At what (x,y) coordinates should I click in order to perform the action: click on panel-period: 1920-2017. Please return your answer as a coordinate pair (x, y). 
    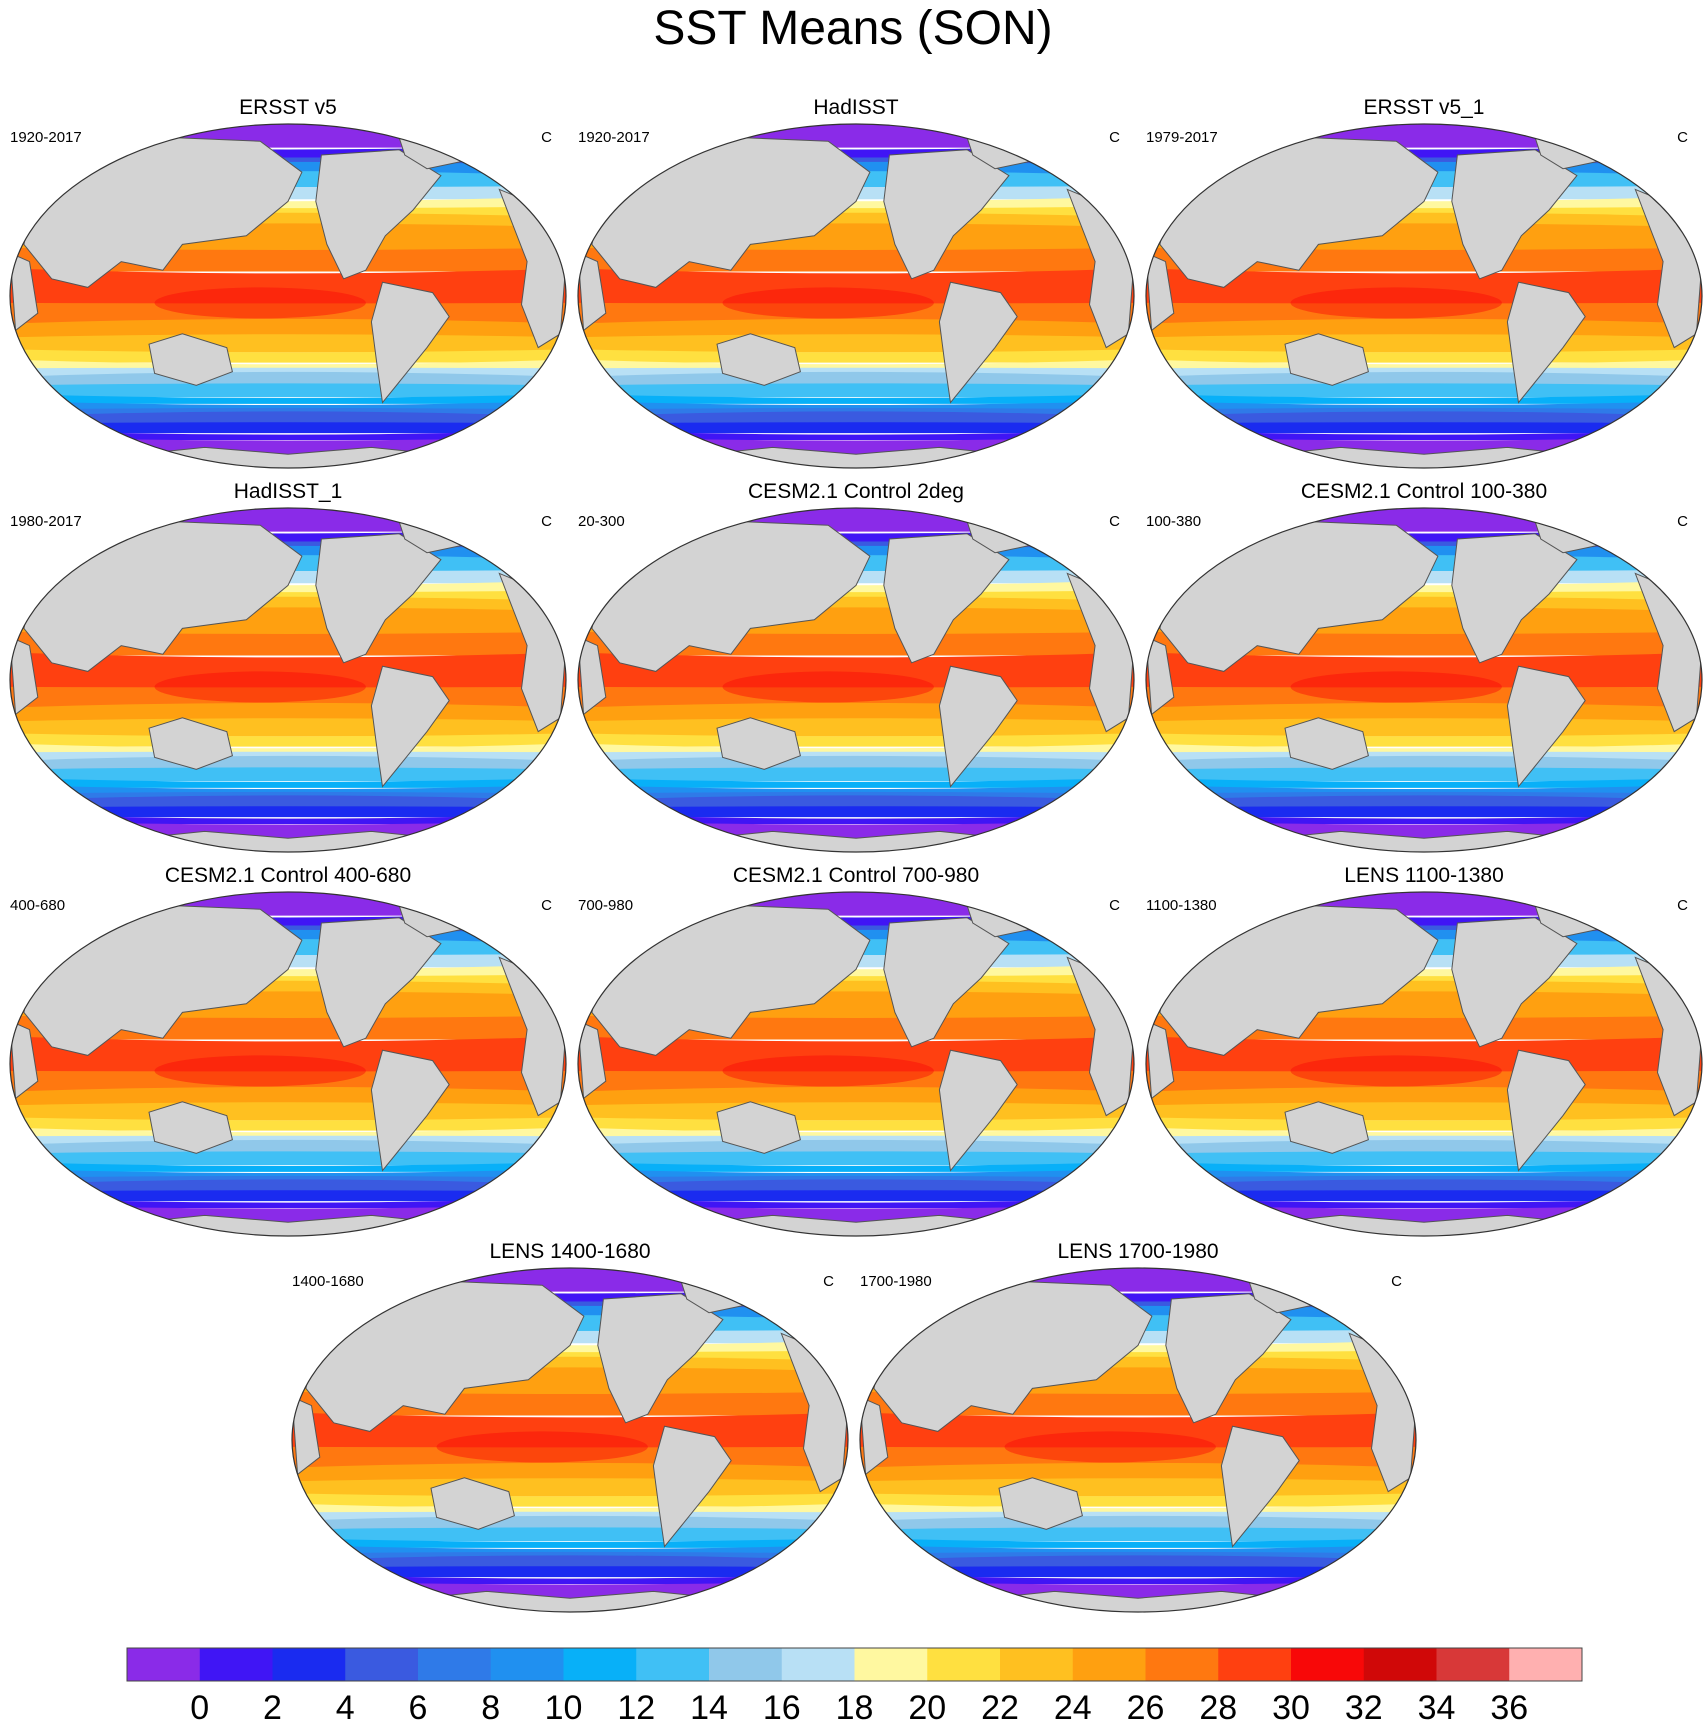
    Looking at the image, I should click on (614, 137).